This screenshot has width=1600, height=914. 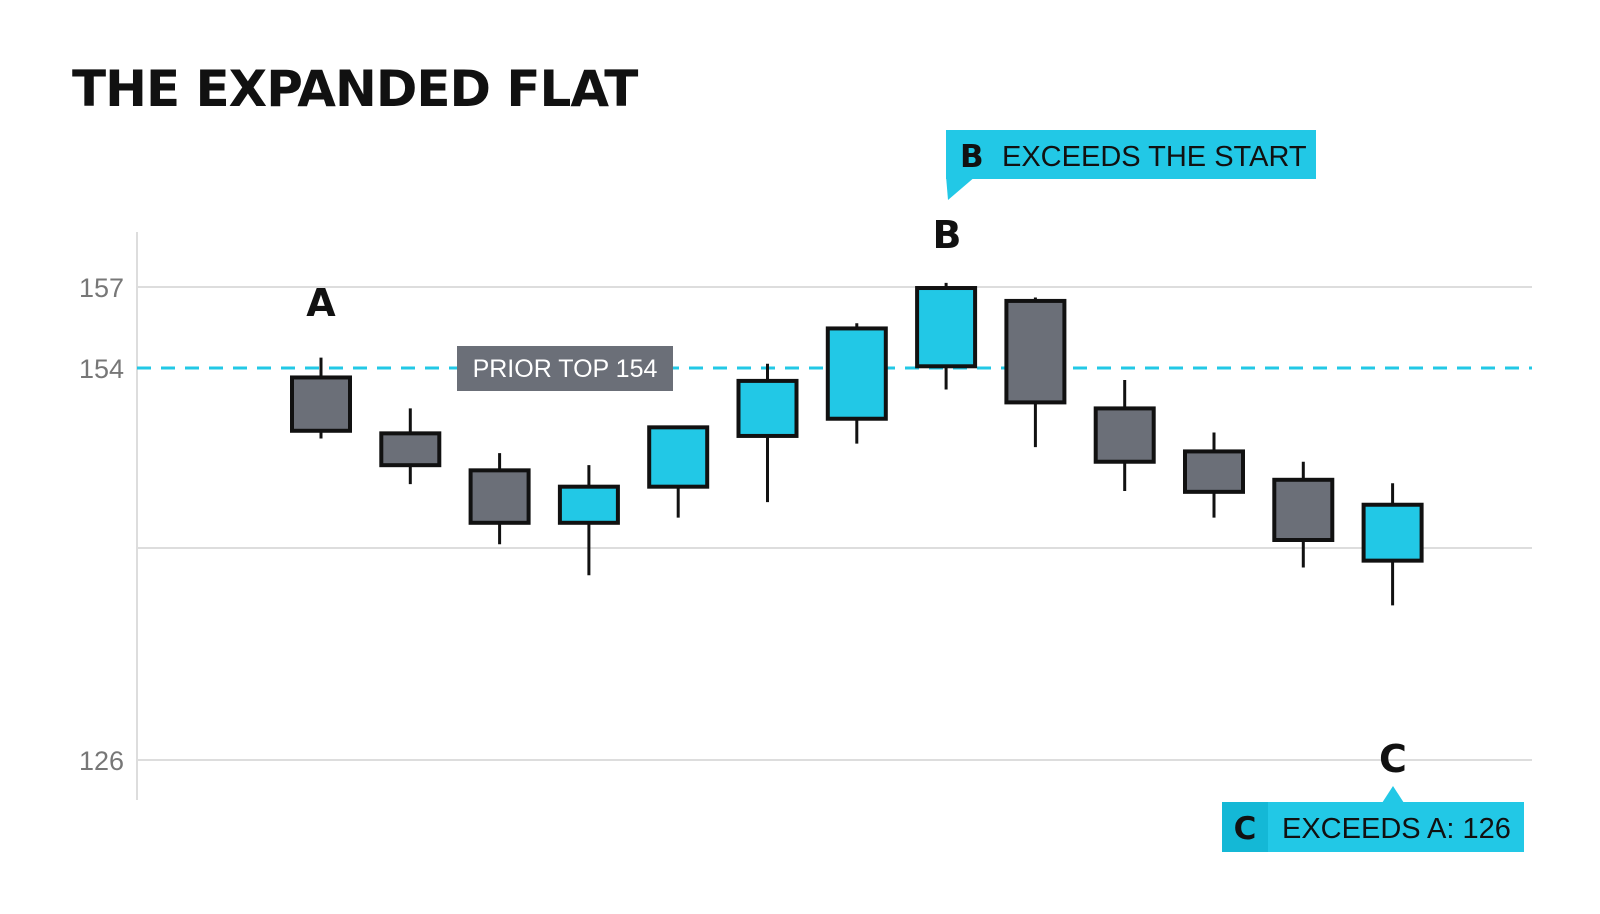 I want to click on callout-c-letter-tab, so click(x=1245, y=827).